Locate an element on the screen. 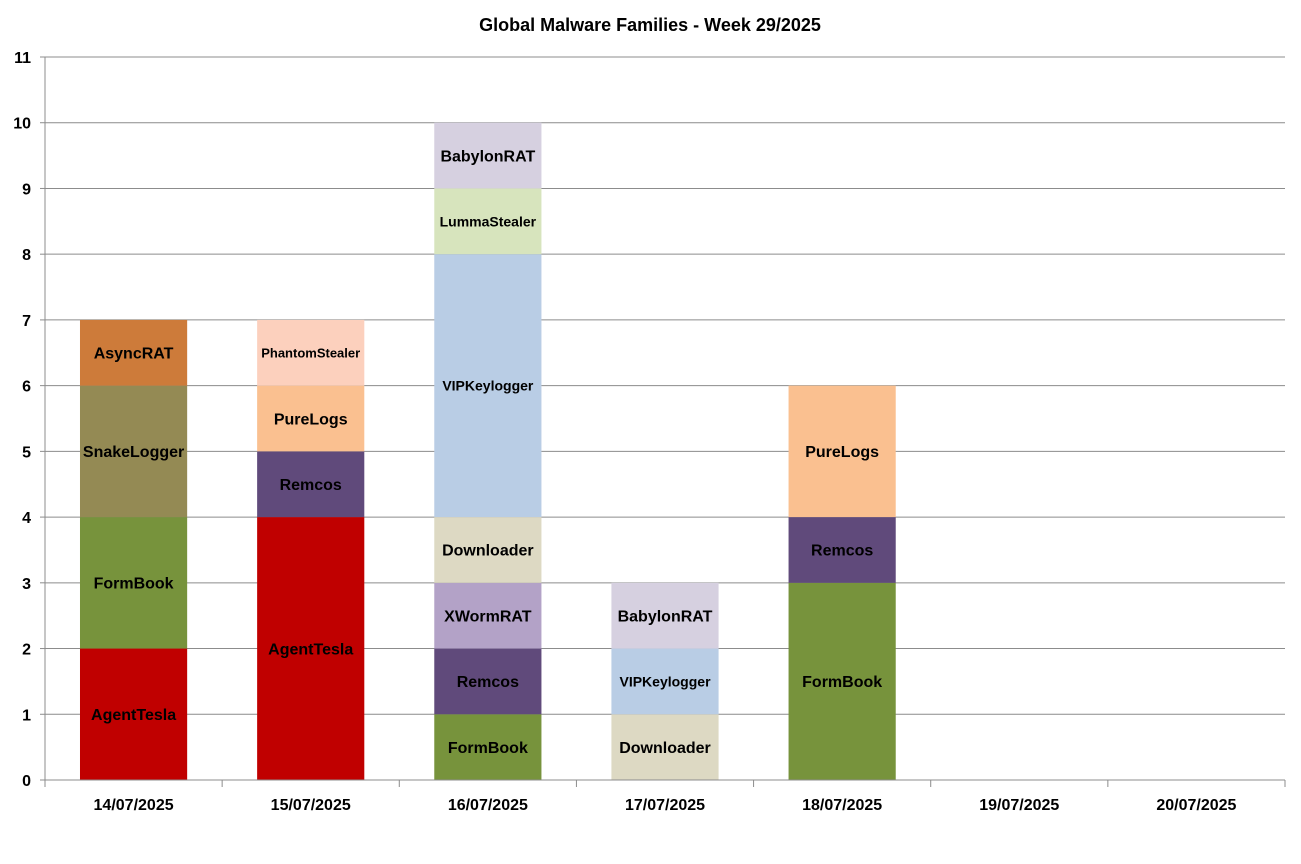  y-tick-label: 4 is located at coordinates (26, 518).